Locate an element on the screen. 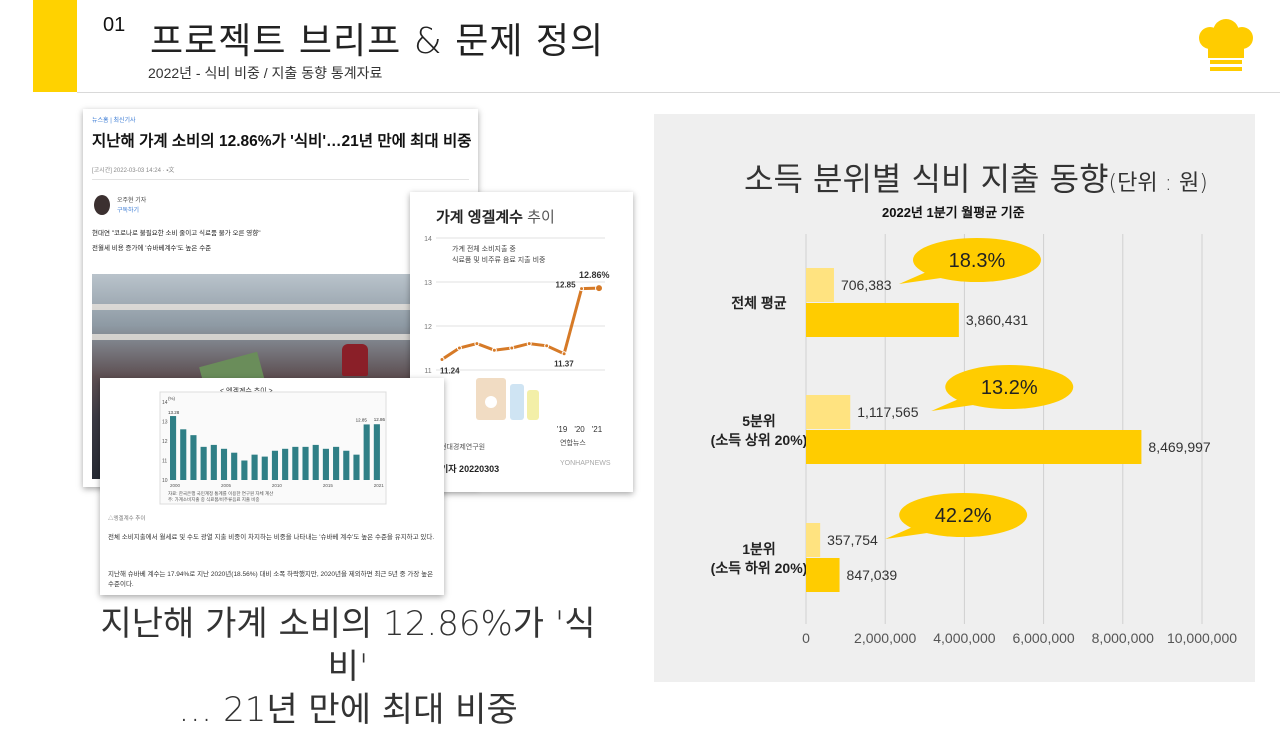  engel-chart-title: 가계 엥겔계수 추이 is located at coordinates (495, 217).